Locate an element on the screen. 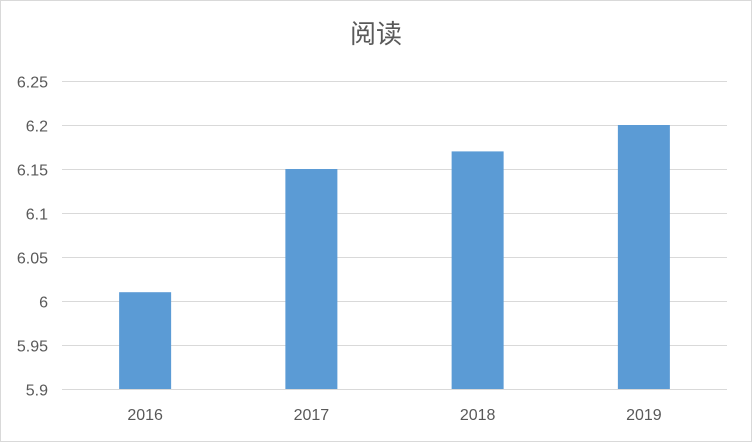 The image size is (752, 442). y-tick-label: 6.15 is located at coordinates (32, 171).